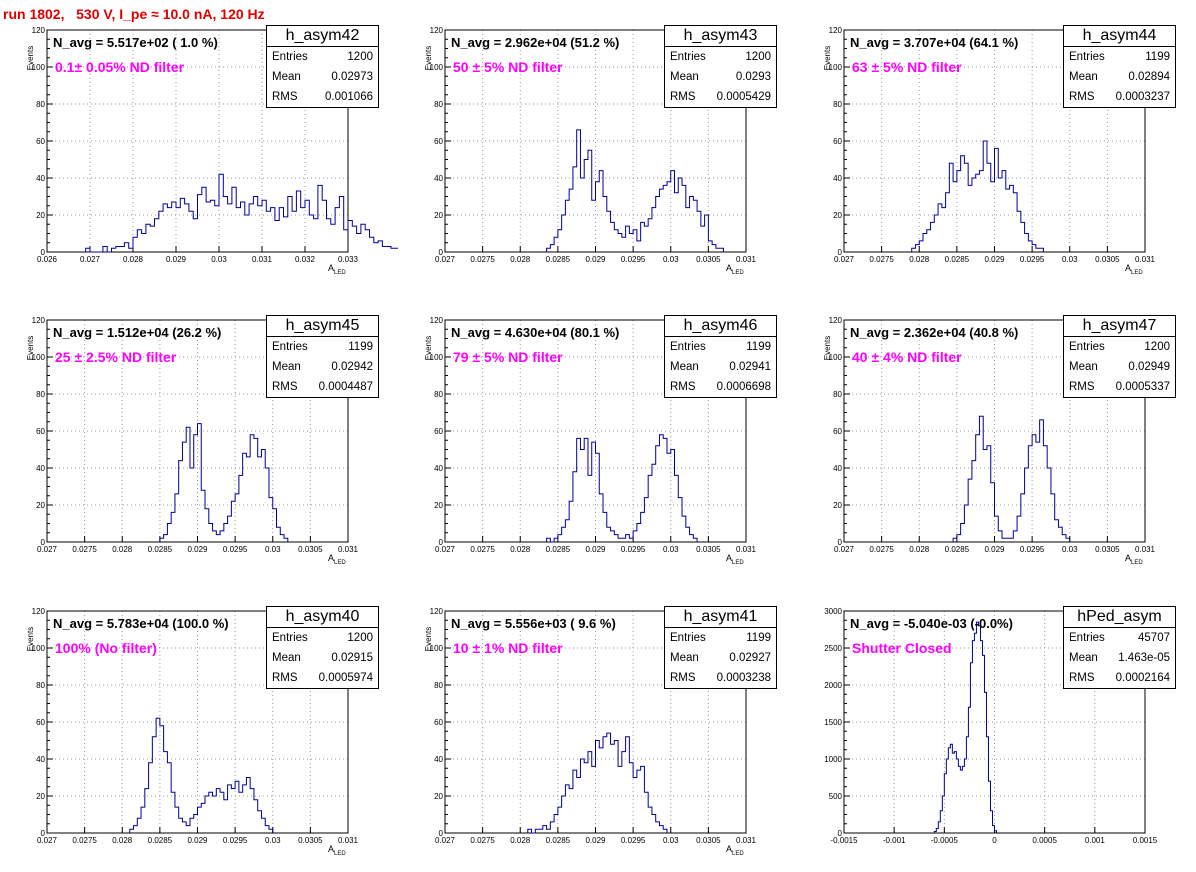 This screenshot has height=872, width=1196. I want to click on y-tick-label: 1500, so click(833, 722).